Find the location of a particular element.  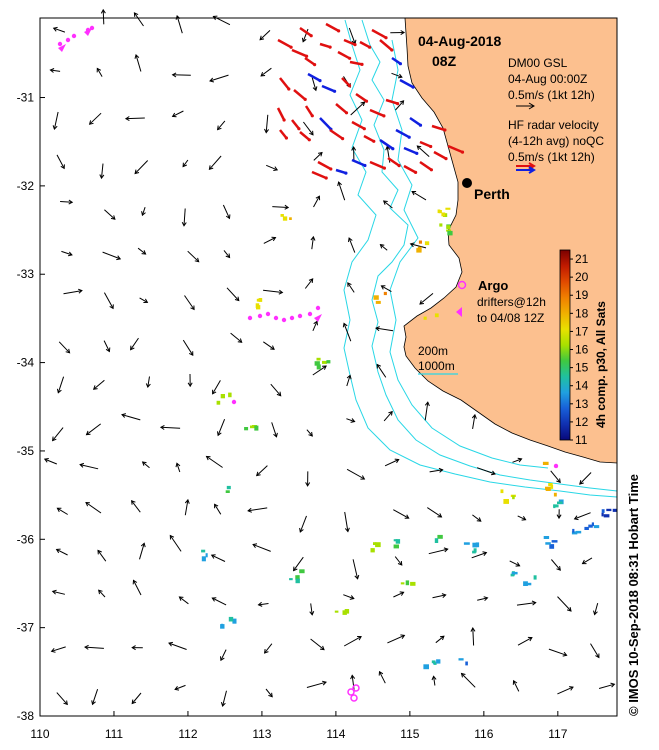

radar-legend-subtitle: (4-12h avg) noQC is located at coordinates (556, 141).